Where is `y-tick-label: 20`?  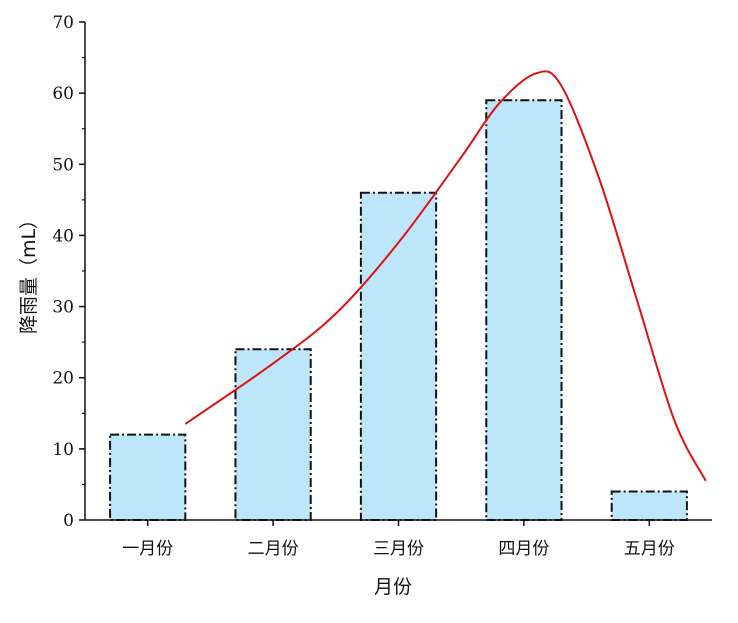 y-tick-label: 20 is located at coordinates (63, 379).